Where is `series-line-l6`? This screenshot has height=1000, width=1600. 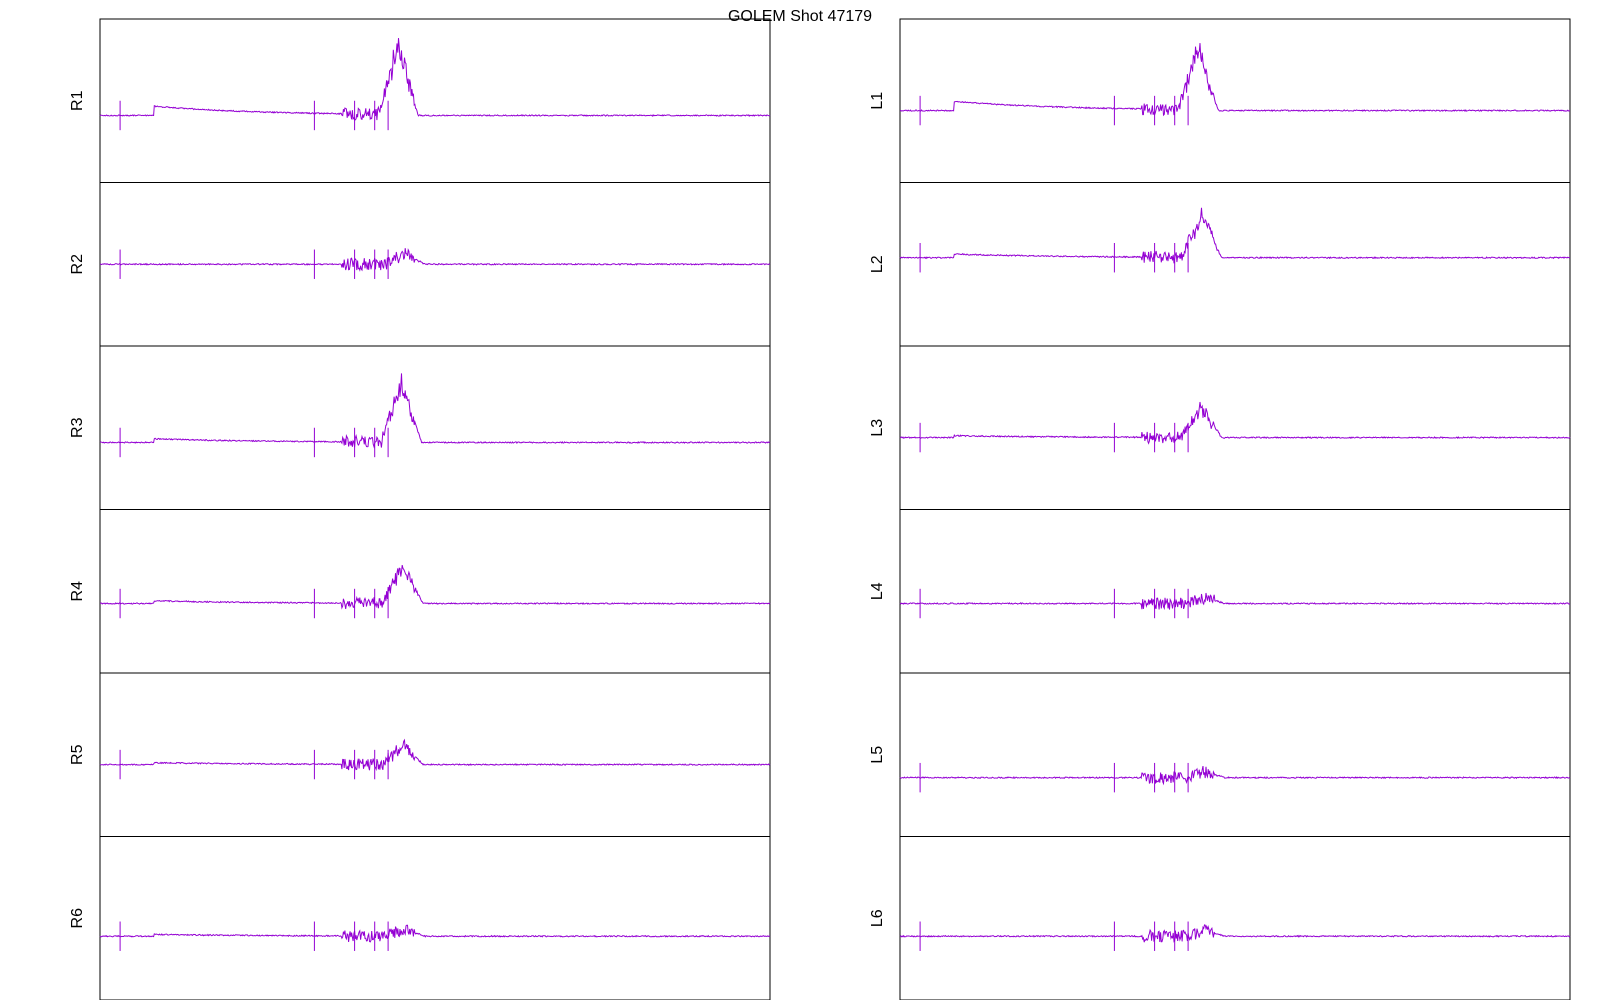 series-line-l6 is located at coordinates (1235, 933).